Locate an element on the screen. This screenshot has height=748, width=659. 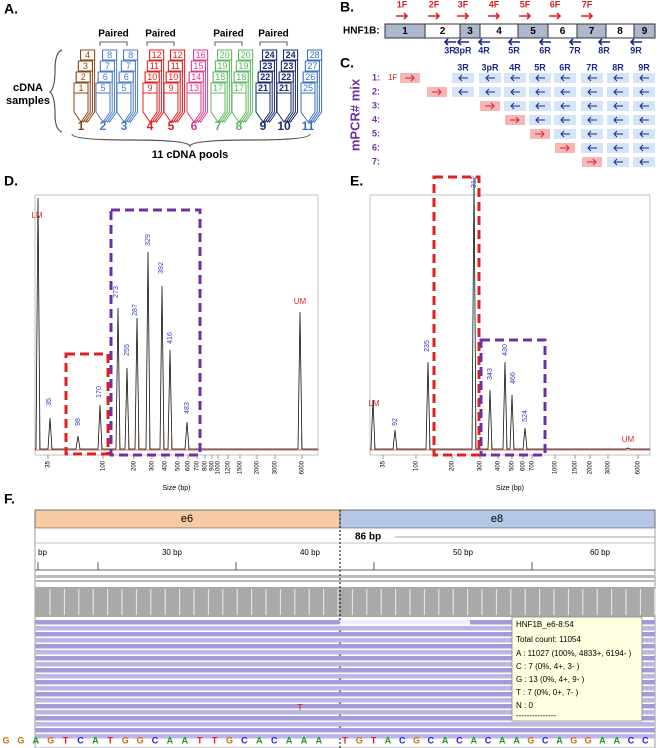
exon-label: e8 is located at coordinates (497, 519).